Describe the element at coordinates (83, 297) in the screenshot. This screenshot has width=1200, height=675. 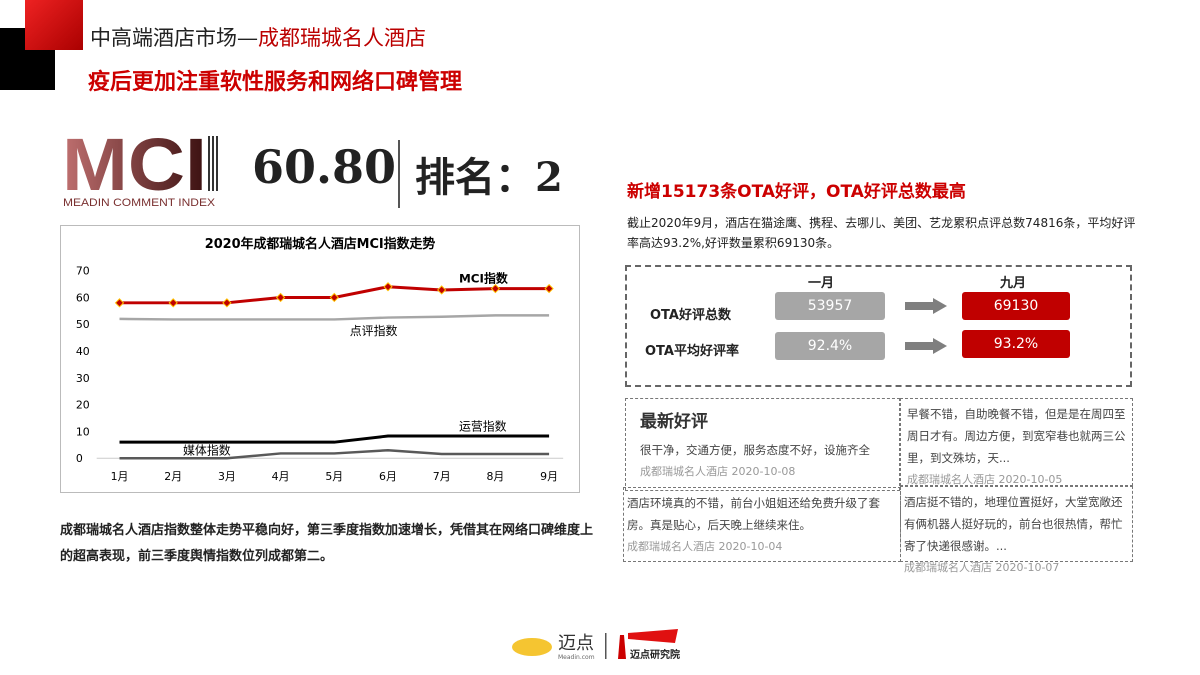
I see `y-tick-label: 60` at that location.